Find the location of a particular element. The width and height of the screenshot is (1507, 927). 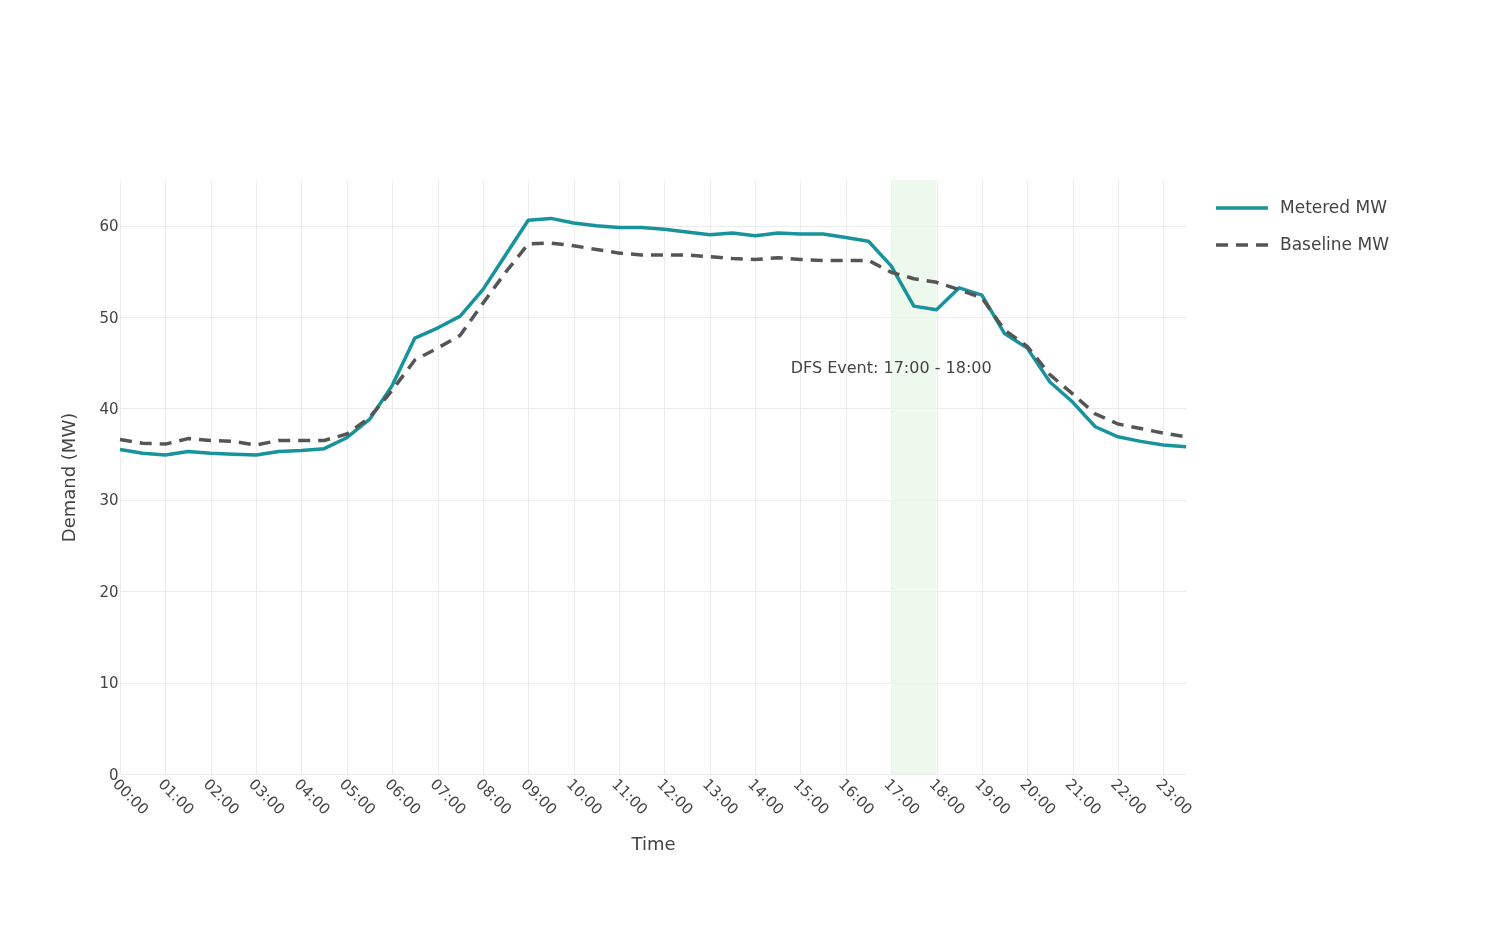

legend-label: Metered MW is located at coordinates (1334, 207).